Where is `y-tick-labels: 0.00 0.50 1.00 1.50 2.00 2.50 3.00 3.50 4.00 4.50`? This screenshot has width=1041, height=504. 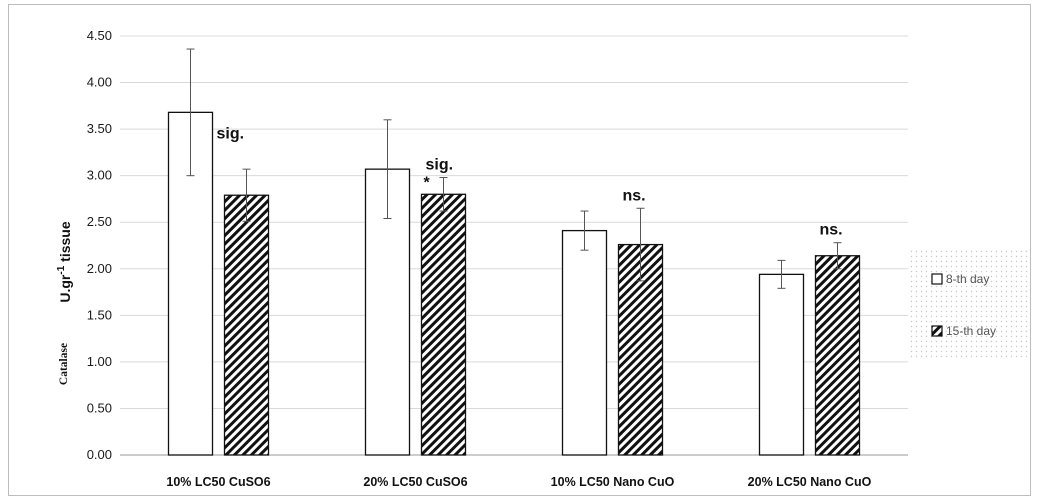
y-tick-labels: 0.00 0.50 1.00 1.50 2.00 2.50 3.00 3.50 4.00 4.50 is located at coordinates (99, 245).